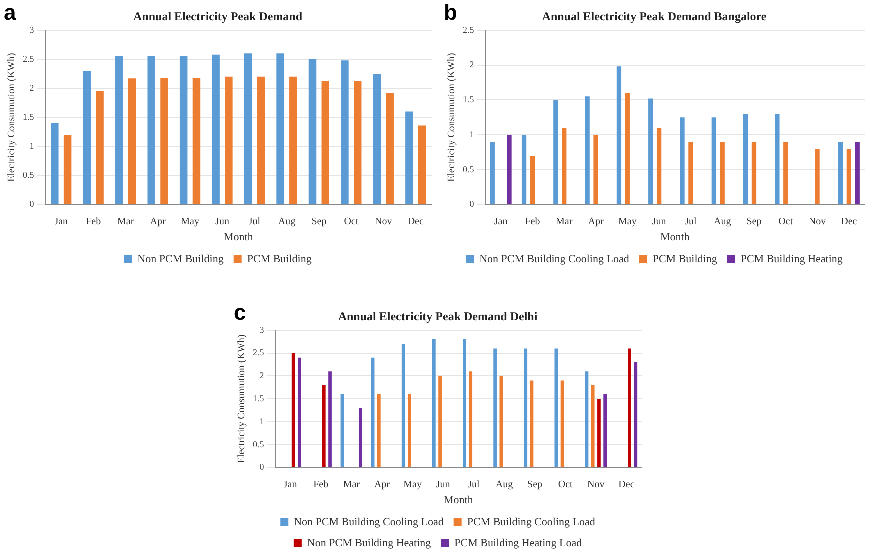 The width and height of the screenshot is (873, 559). What do you see at coordinates (369, 543) in the screenshot?
I see `legend-label: Non PCM Building Heating` at bounding box center [369, 543].